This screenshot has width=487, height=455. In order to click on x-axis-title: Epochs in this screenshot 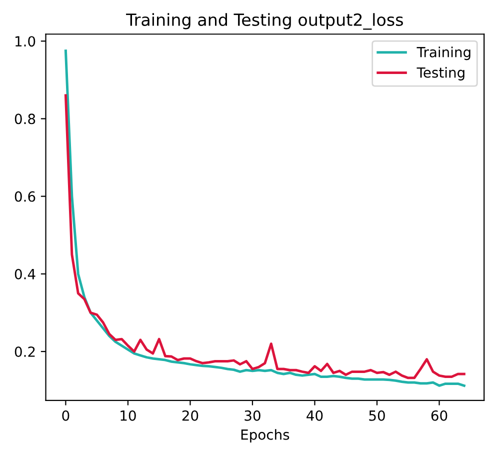, I will do `click(265, 436)`.